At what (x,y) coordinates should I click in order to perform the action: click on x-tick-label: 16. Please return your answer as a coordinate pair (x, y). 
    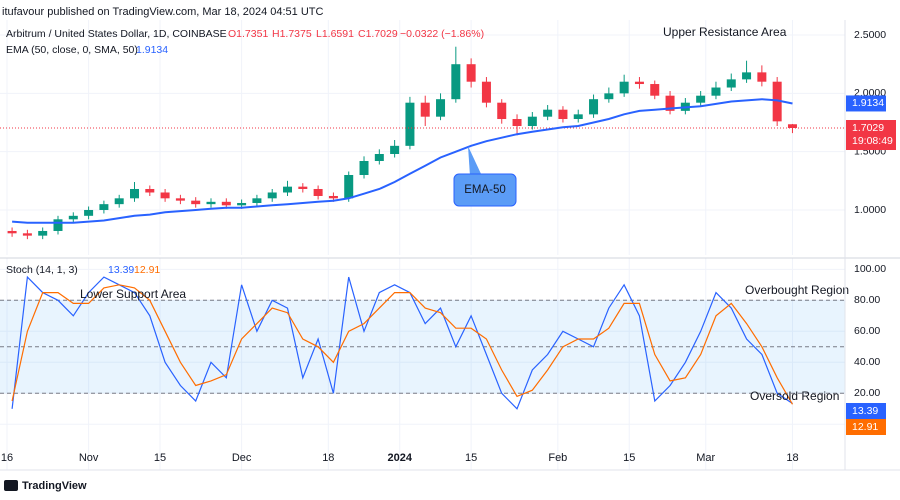
    Looking at the image, I should click on (7, 458).